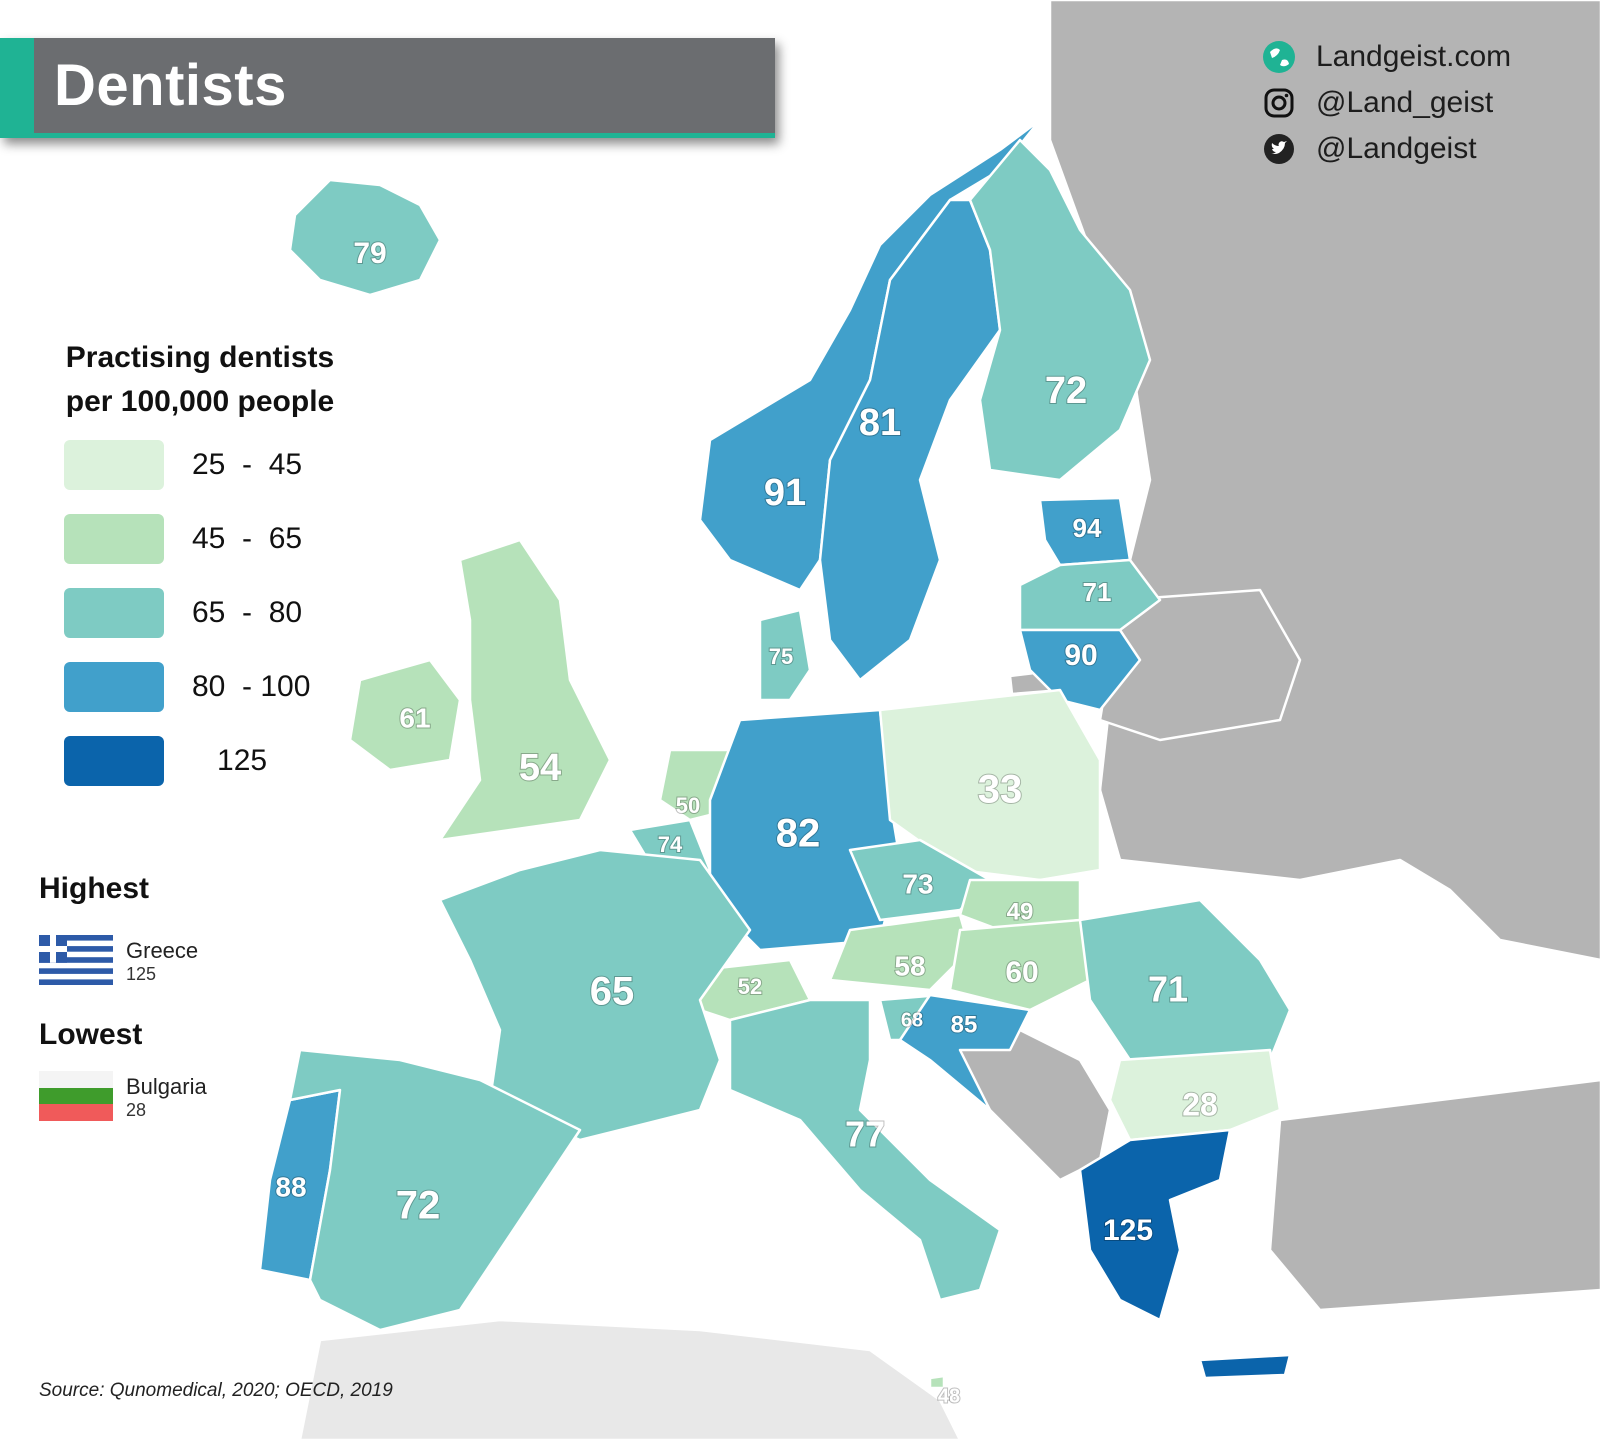  What do you see at coordinates (216, 1390) in the screenshot?
I see `source-note: Source: Qunomedical, 2020; OECD, 2019` at bounding box center [216, 1390].